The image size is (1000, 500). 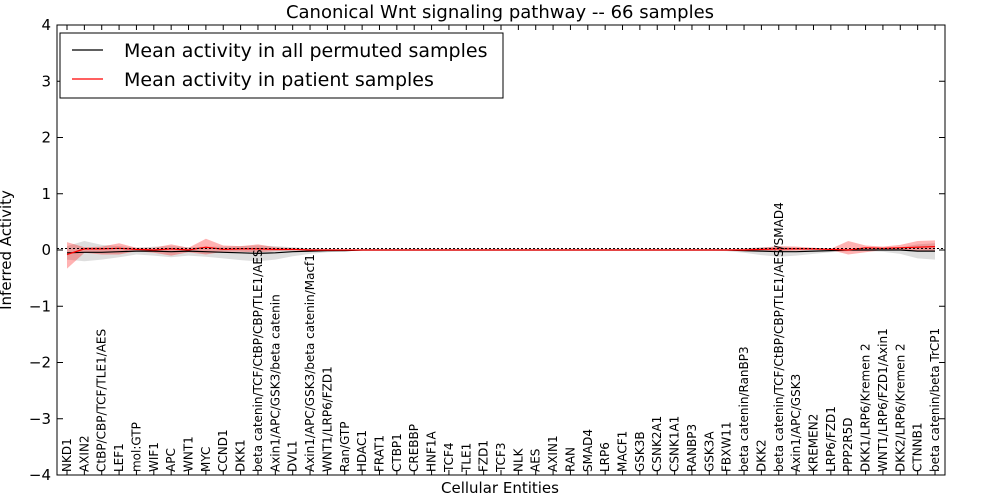 I want to click on y-tick-label: 1, so click(x=46, y=194).